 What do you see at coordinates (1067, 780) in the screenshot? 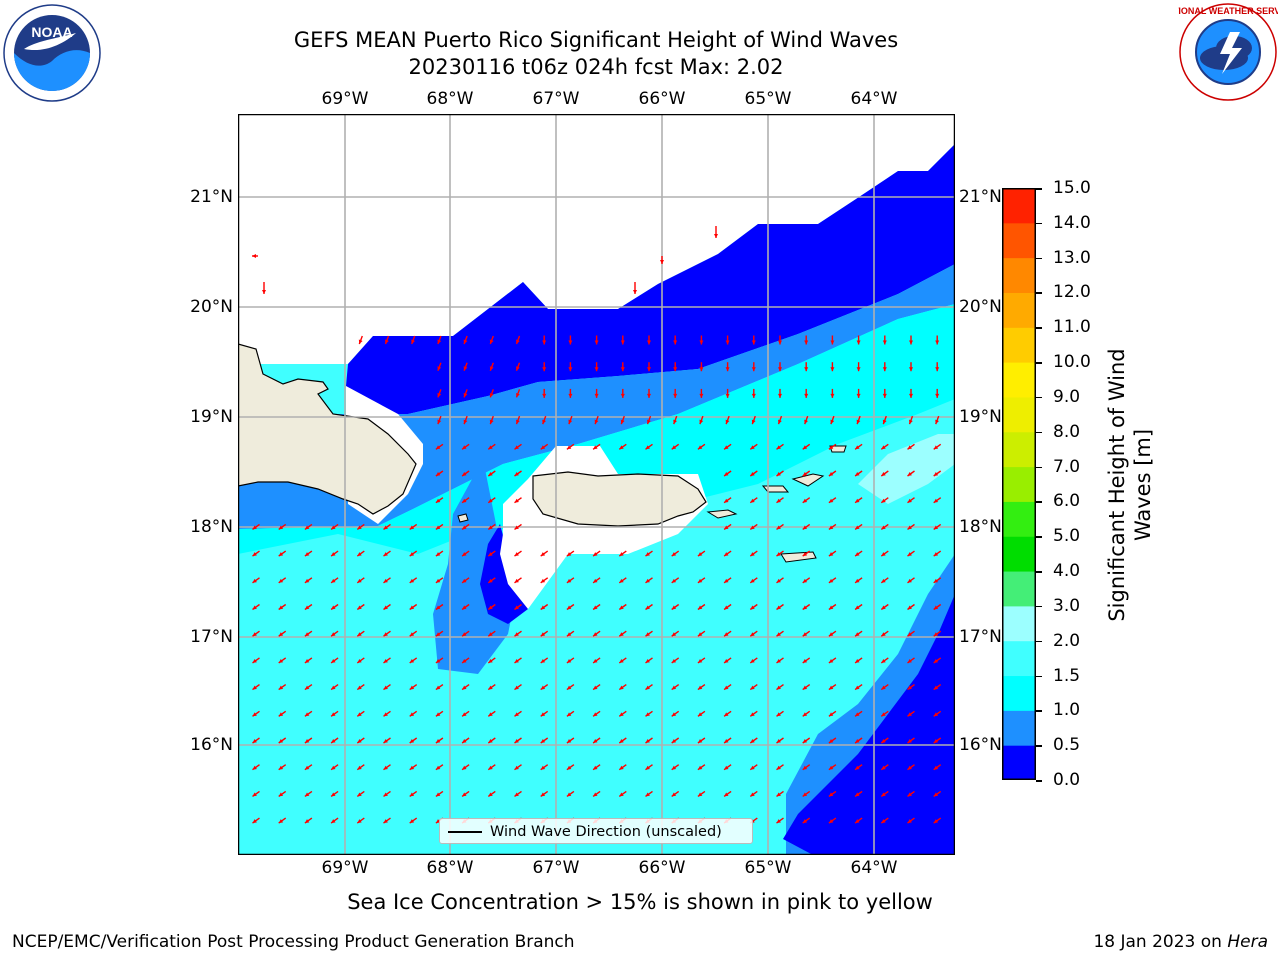
I see `colorbar-tick-label: 0.0` at bounding box center [1067, 780].